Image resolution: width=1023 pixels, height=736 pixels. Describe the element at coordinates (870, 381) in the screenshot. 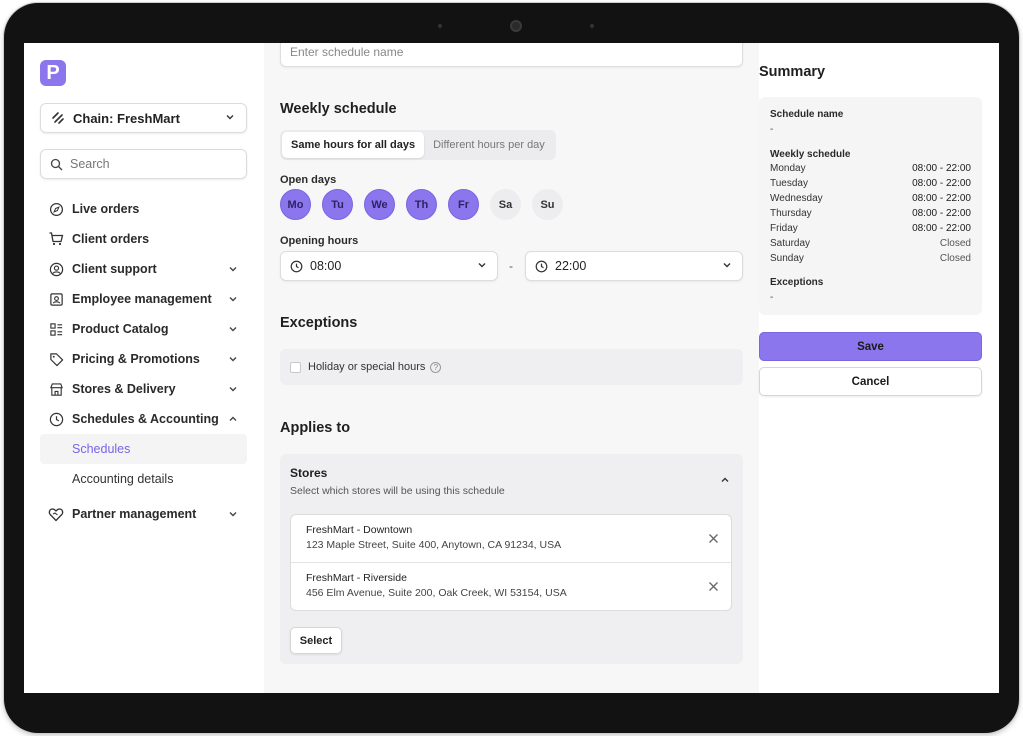

I see `cancel-button: Cancel` at that location.